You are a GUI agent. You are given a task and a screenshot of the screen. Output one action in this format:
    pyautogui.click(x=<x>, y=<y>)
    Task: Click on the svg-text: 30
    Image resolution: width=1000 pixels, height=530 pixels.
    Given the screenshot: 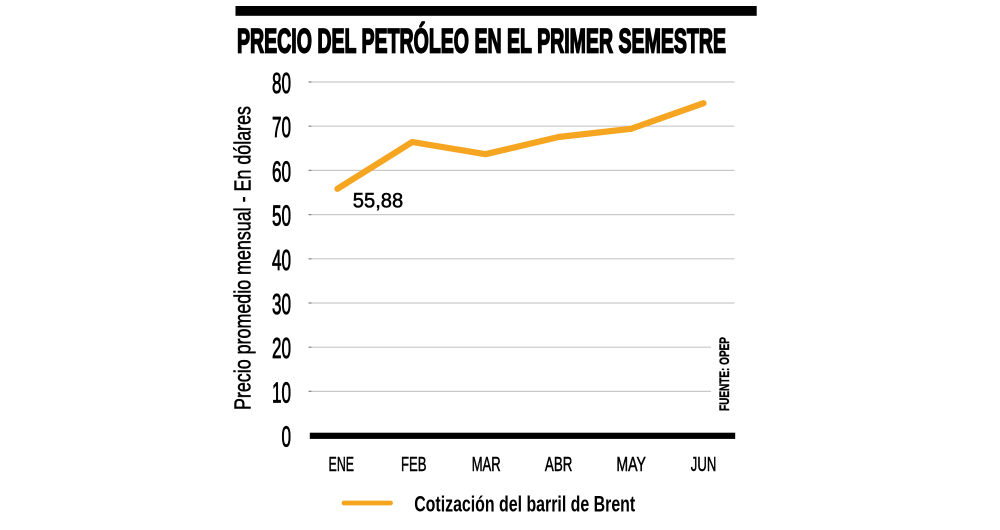 What is the action you would take?
    pyautogui.click(x=281, y=305)
    